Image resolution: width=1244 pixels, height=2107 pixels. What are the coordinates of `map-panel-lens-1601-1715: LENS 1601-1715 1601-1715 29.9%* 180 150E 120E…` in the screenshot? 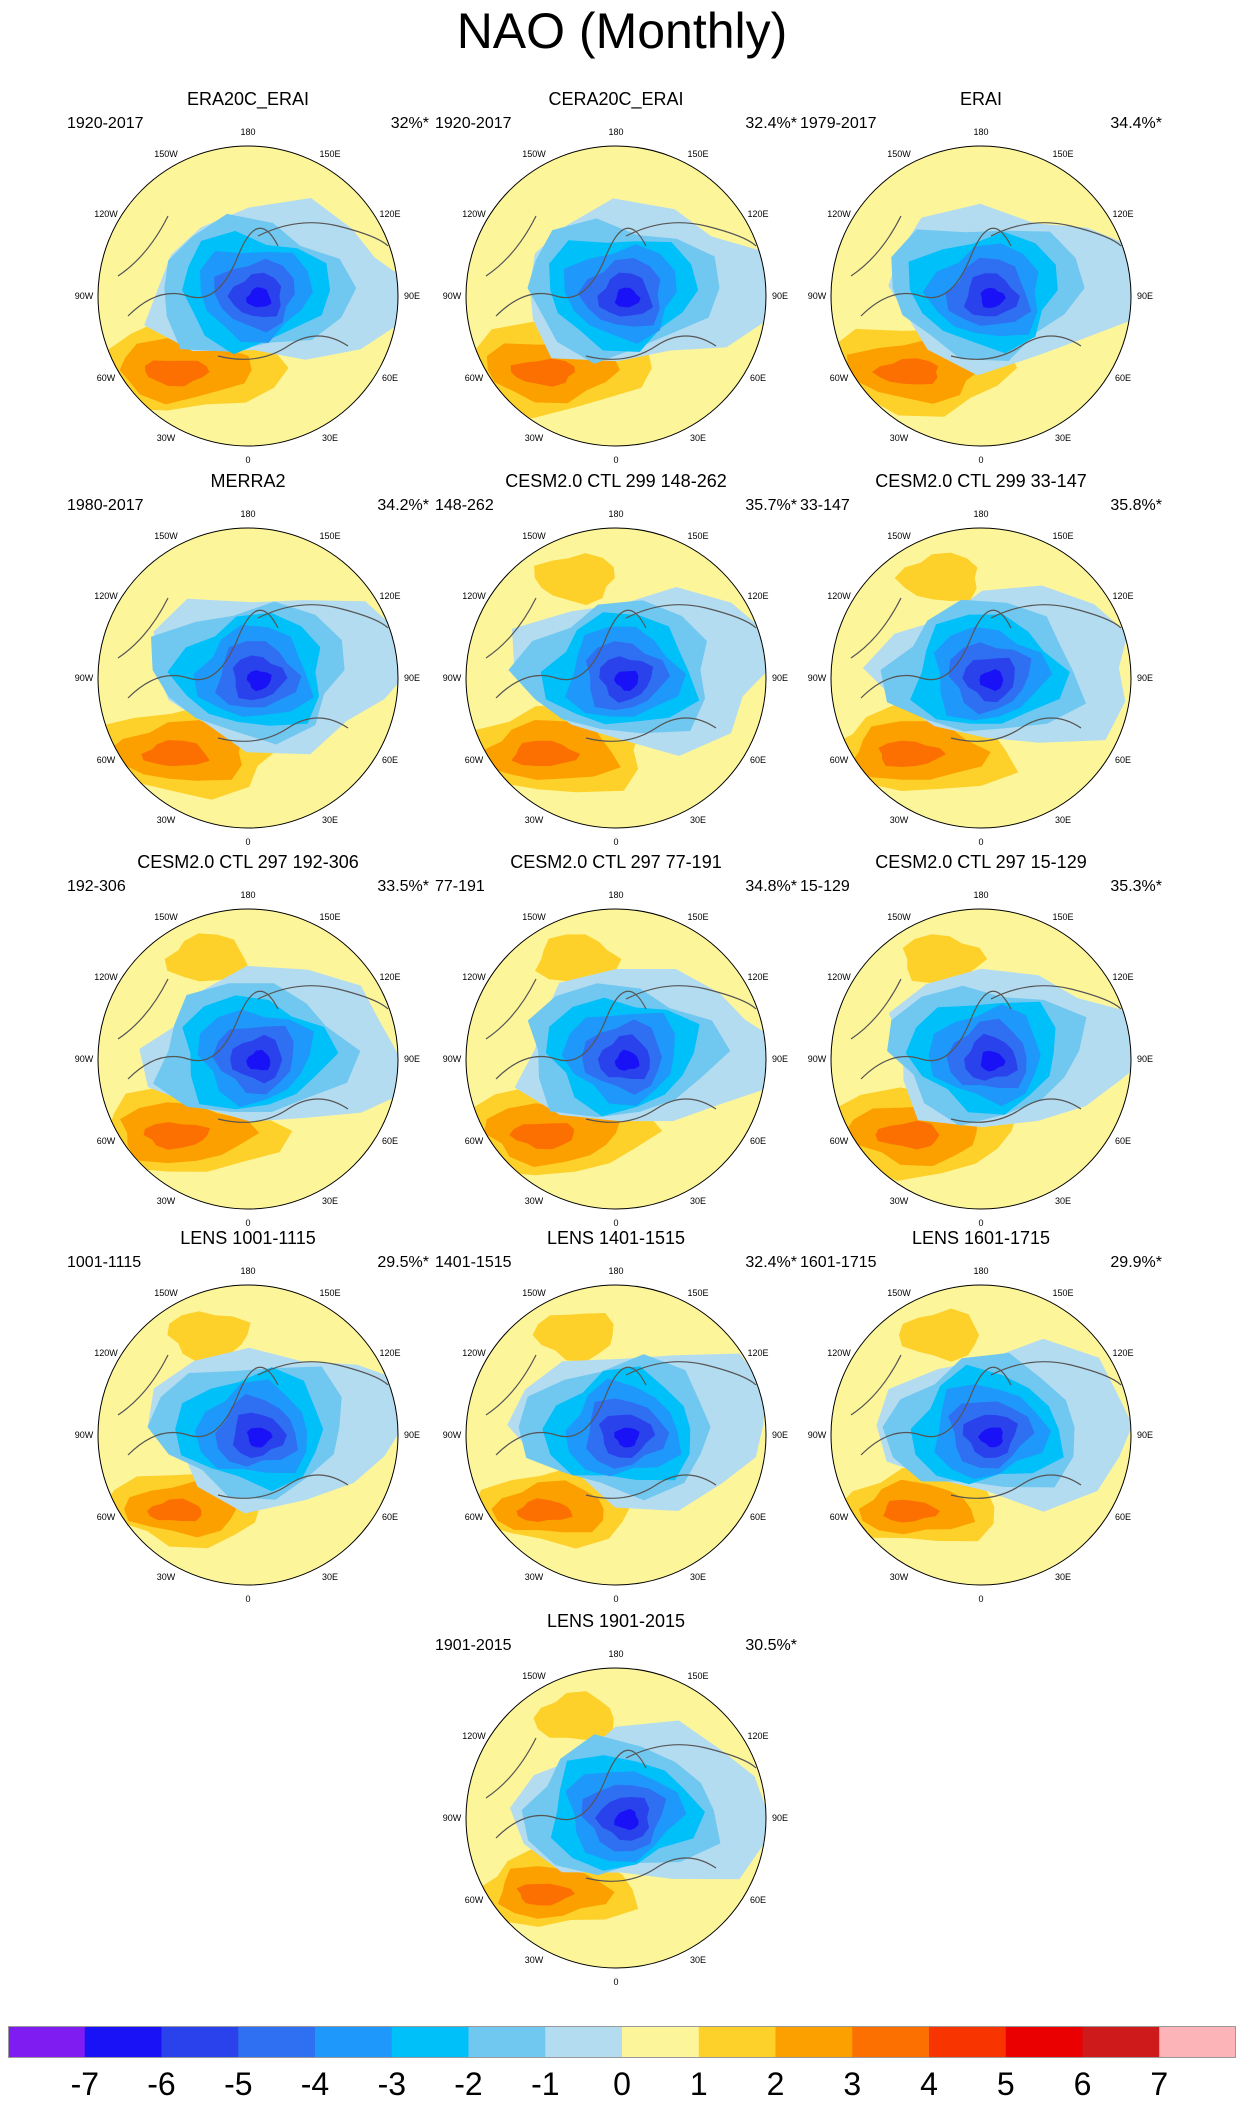 It's located at (981, 1415).